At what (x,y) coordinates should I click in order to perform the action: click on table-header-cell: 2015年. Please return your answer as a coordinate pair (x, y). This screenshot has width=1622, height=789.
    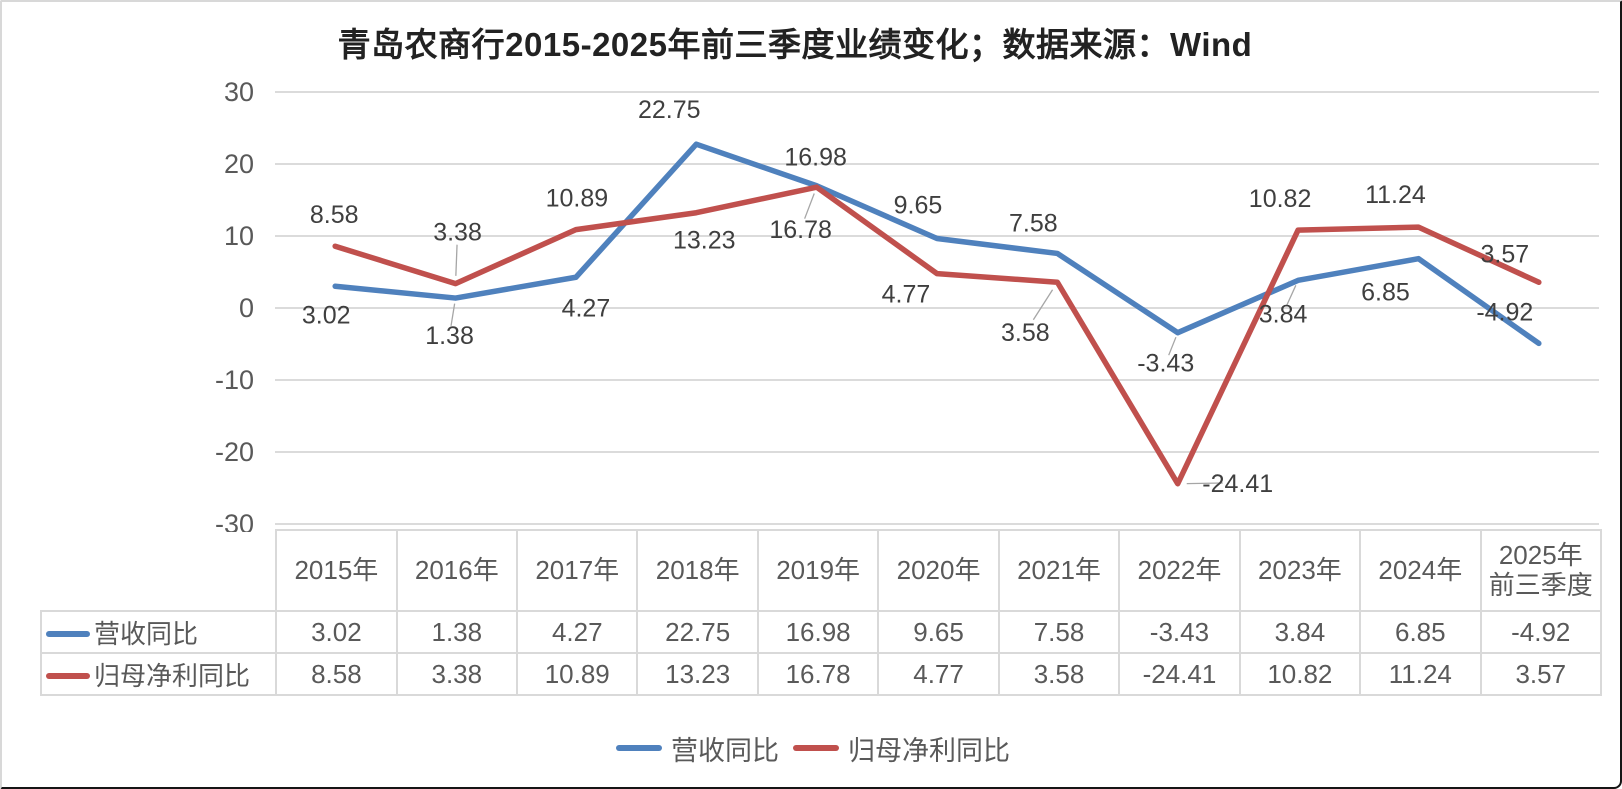
    Looking at the image, I should click on (336, 570).